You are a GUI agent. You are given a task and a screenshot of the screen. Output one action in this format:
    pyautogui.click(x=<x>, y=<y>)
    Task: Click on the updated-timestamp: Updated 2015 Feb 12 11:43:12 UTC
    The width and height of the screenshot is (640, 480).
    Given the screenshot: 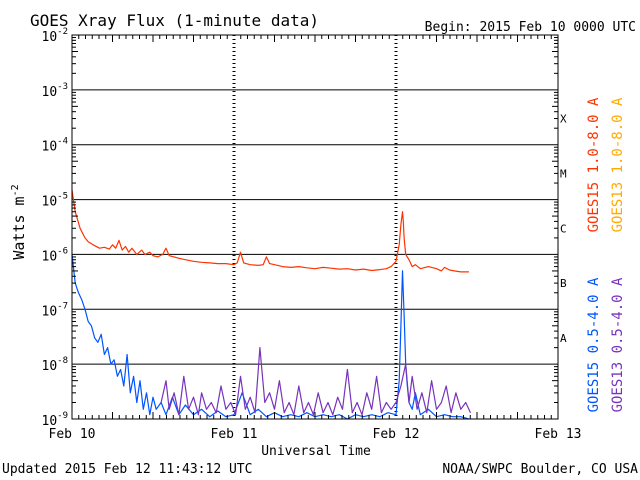 What is the action you would take?
    pyautogui.click(x=127, y=469)
    